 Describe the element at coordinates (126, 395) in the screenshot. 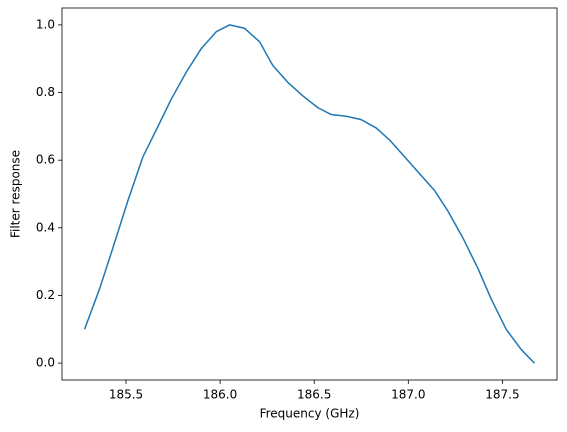

I see `x-tick-label: 185.5` at that location.